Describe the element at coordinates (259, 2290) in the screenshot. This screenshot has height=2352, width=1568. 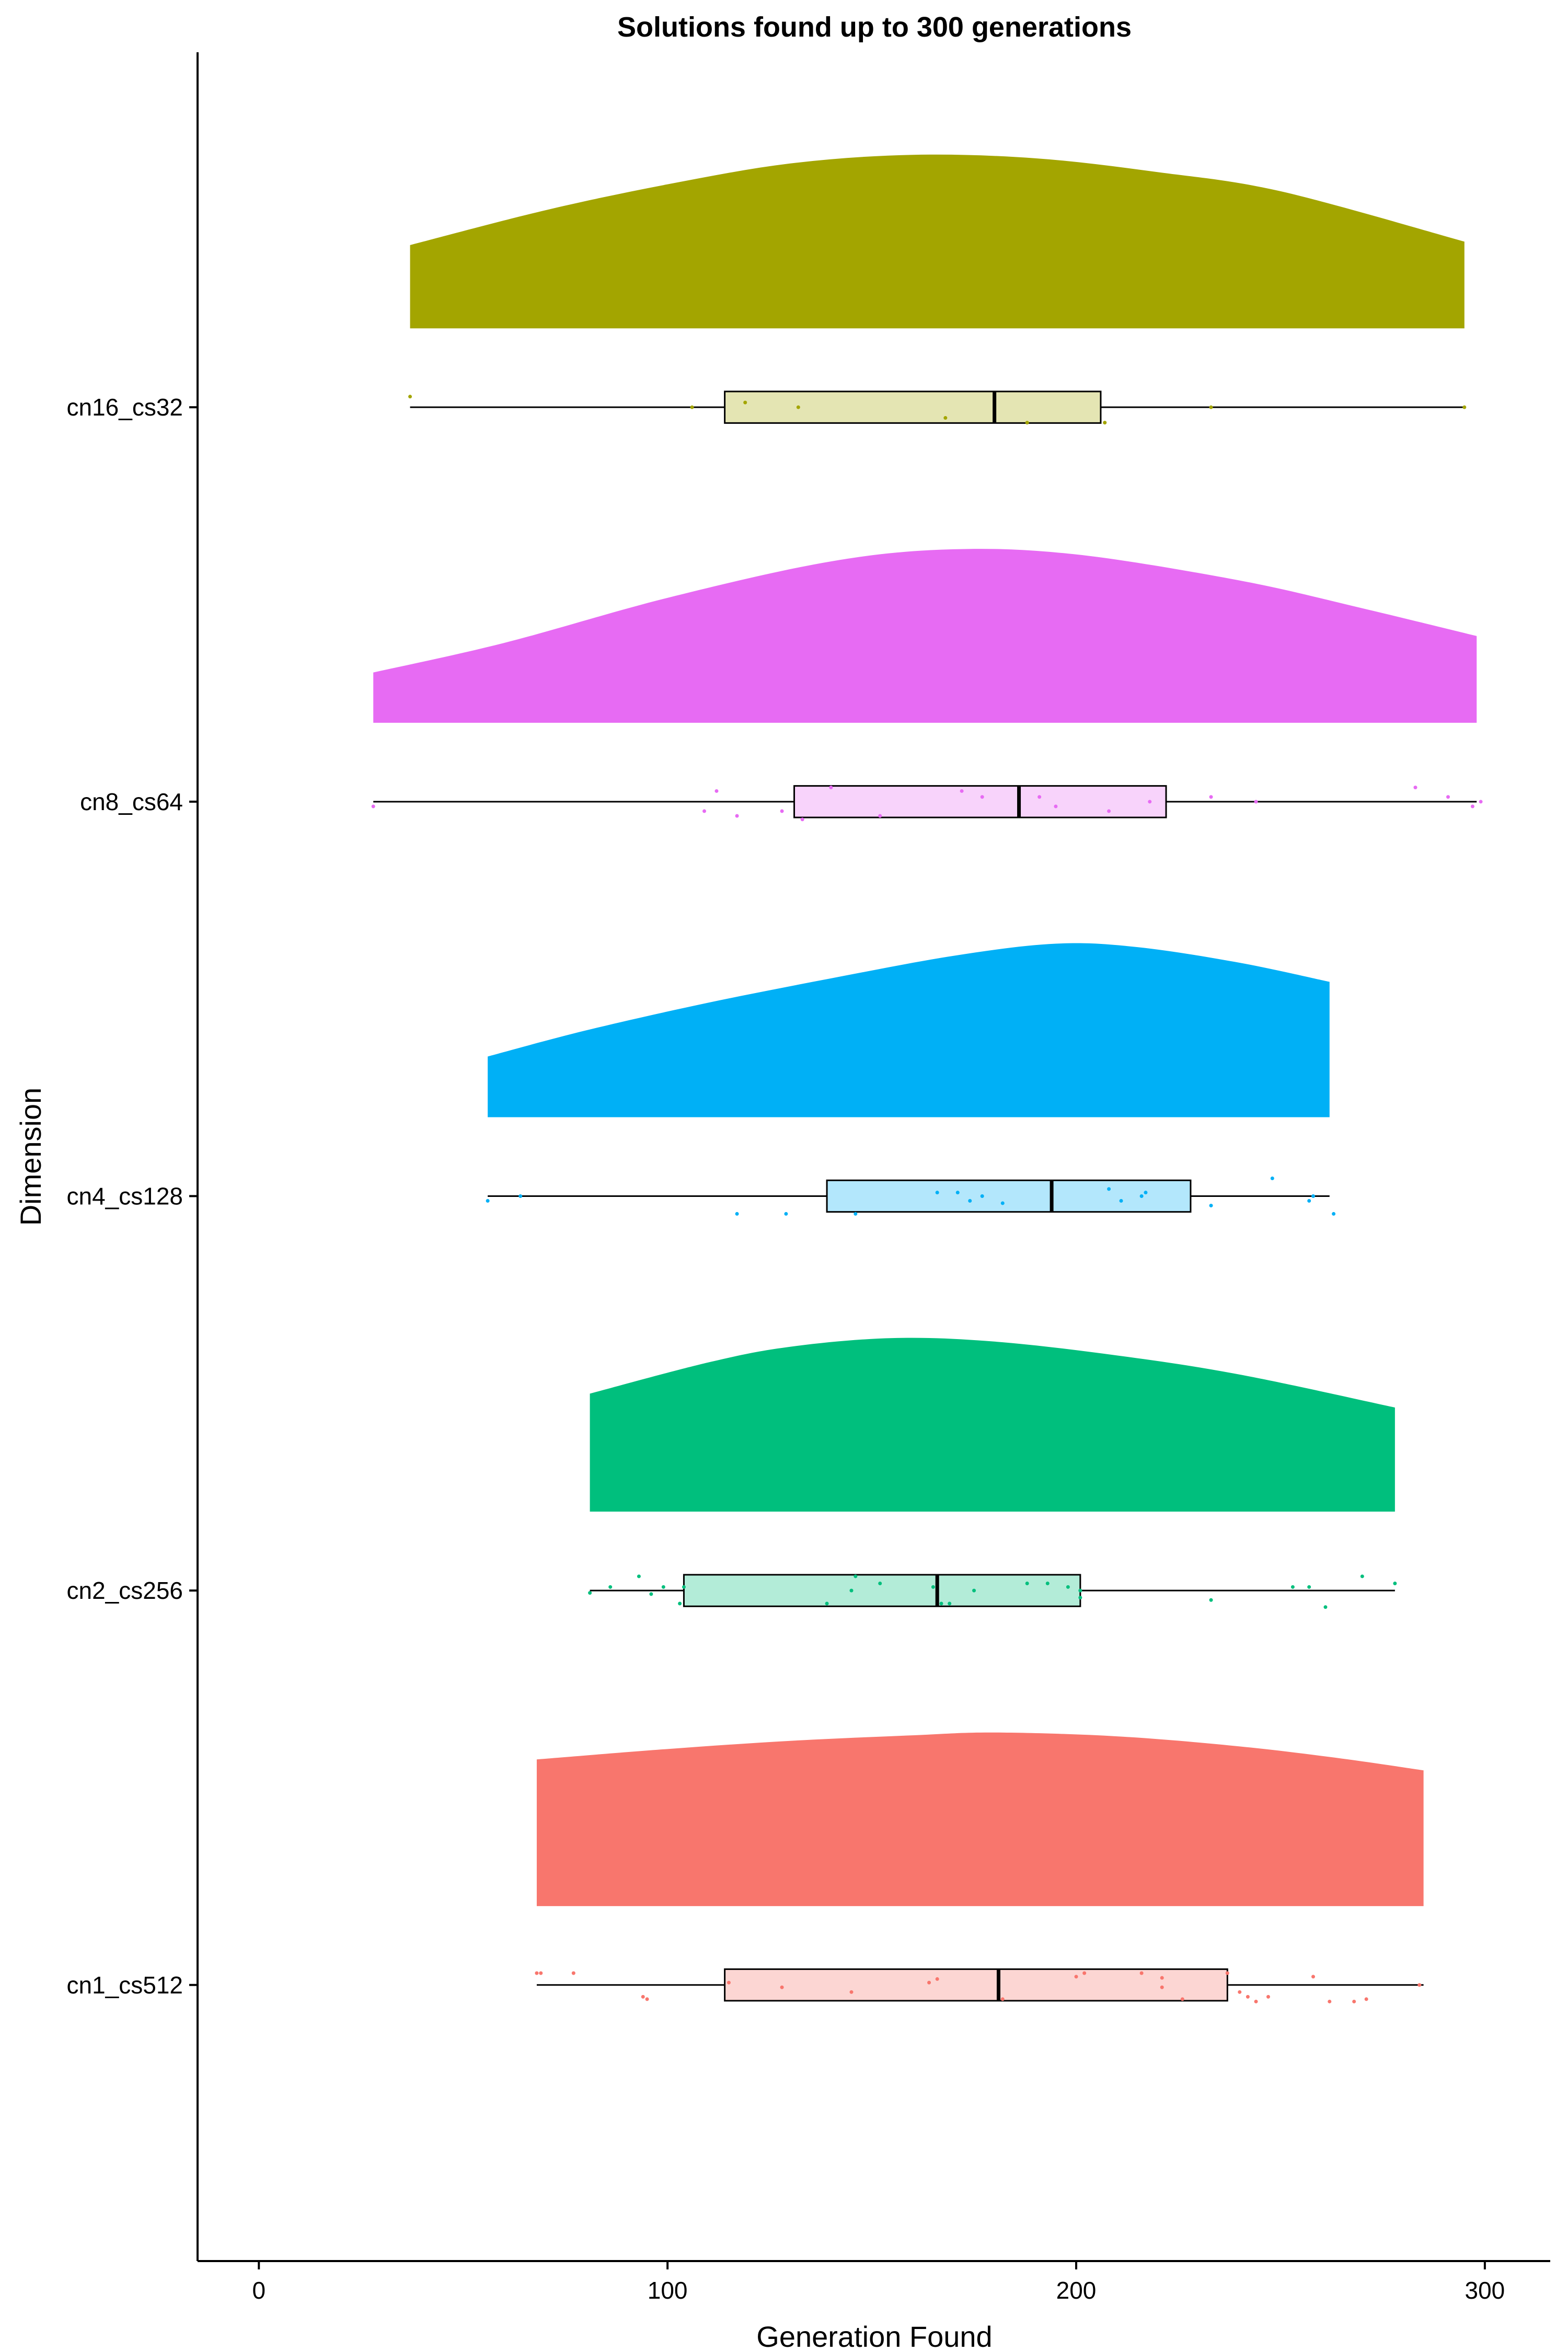
I see `x-tick-label-0: 0` at that location.